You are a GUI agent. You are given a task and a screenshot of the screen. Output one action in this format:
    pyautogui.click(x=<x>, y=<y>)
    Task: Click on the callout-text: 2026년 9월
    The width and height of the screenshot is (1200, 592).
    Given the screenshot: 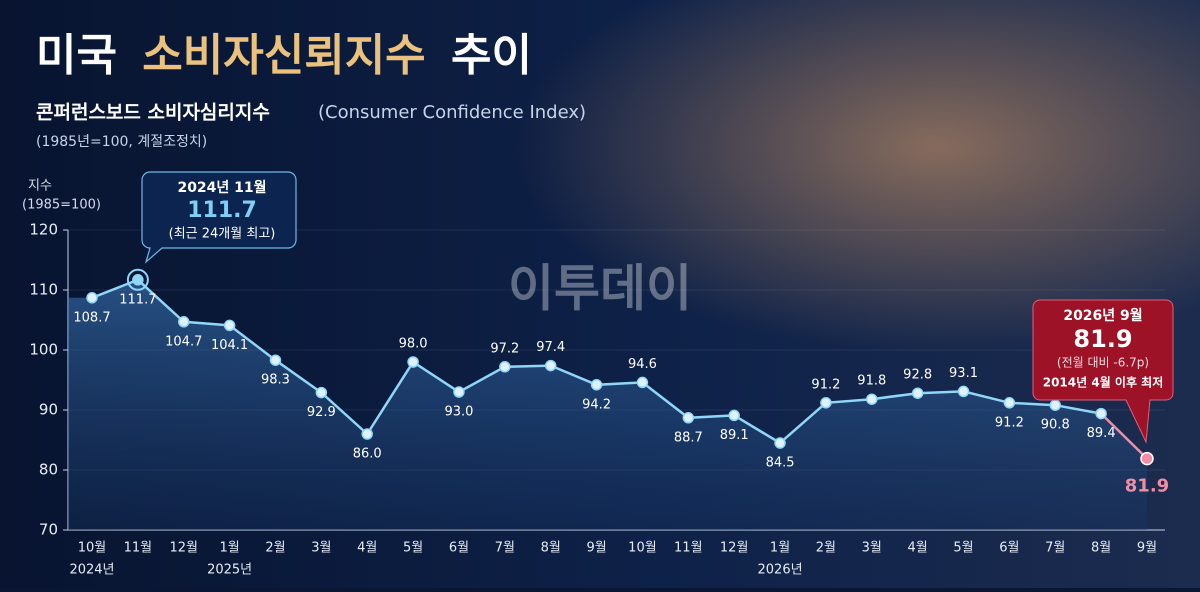 What is the action you would take?
    pyautogui.click(x=1102, y=315)
    